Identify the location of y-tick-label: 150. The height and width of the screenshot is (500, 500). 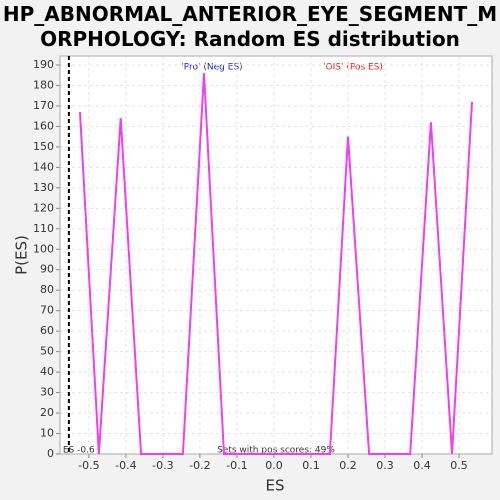
(43, 146).